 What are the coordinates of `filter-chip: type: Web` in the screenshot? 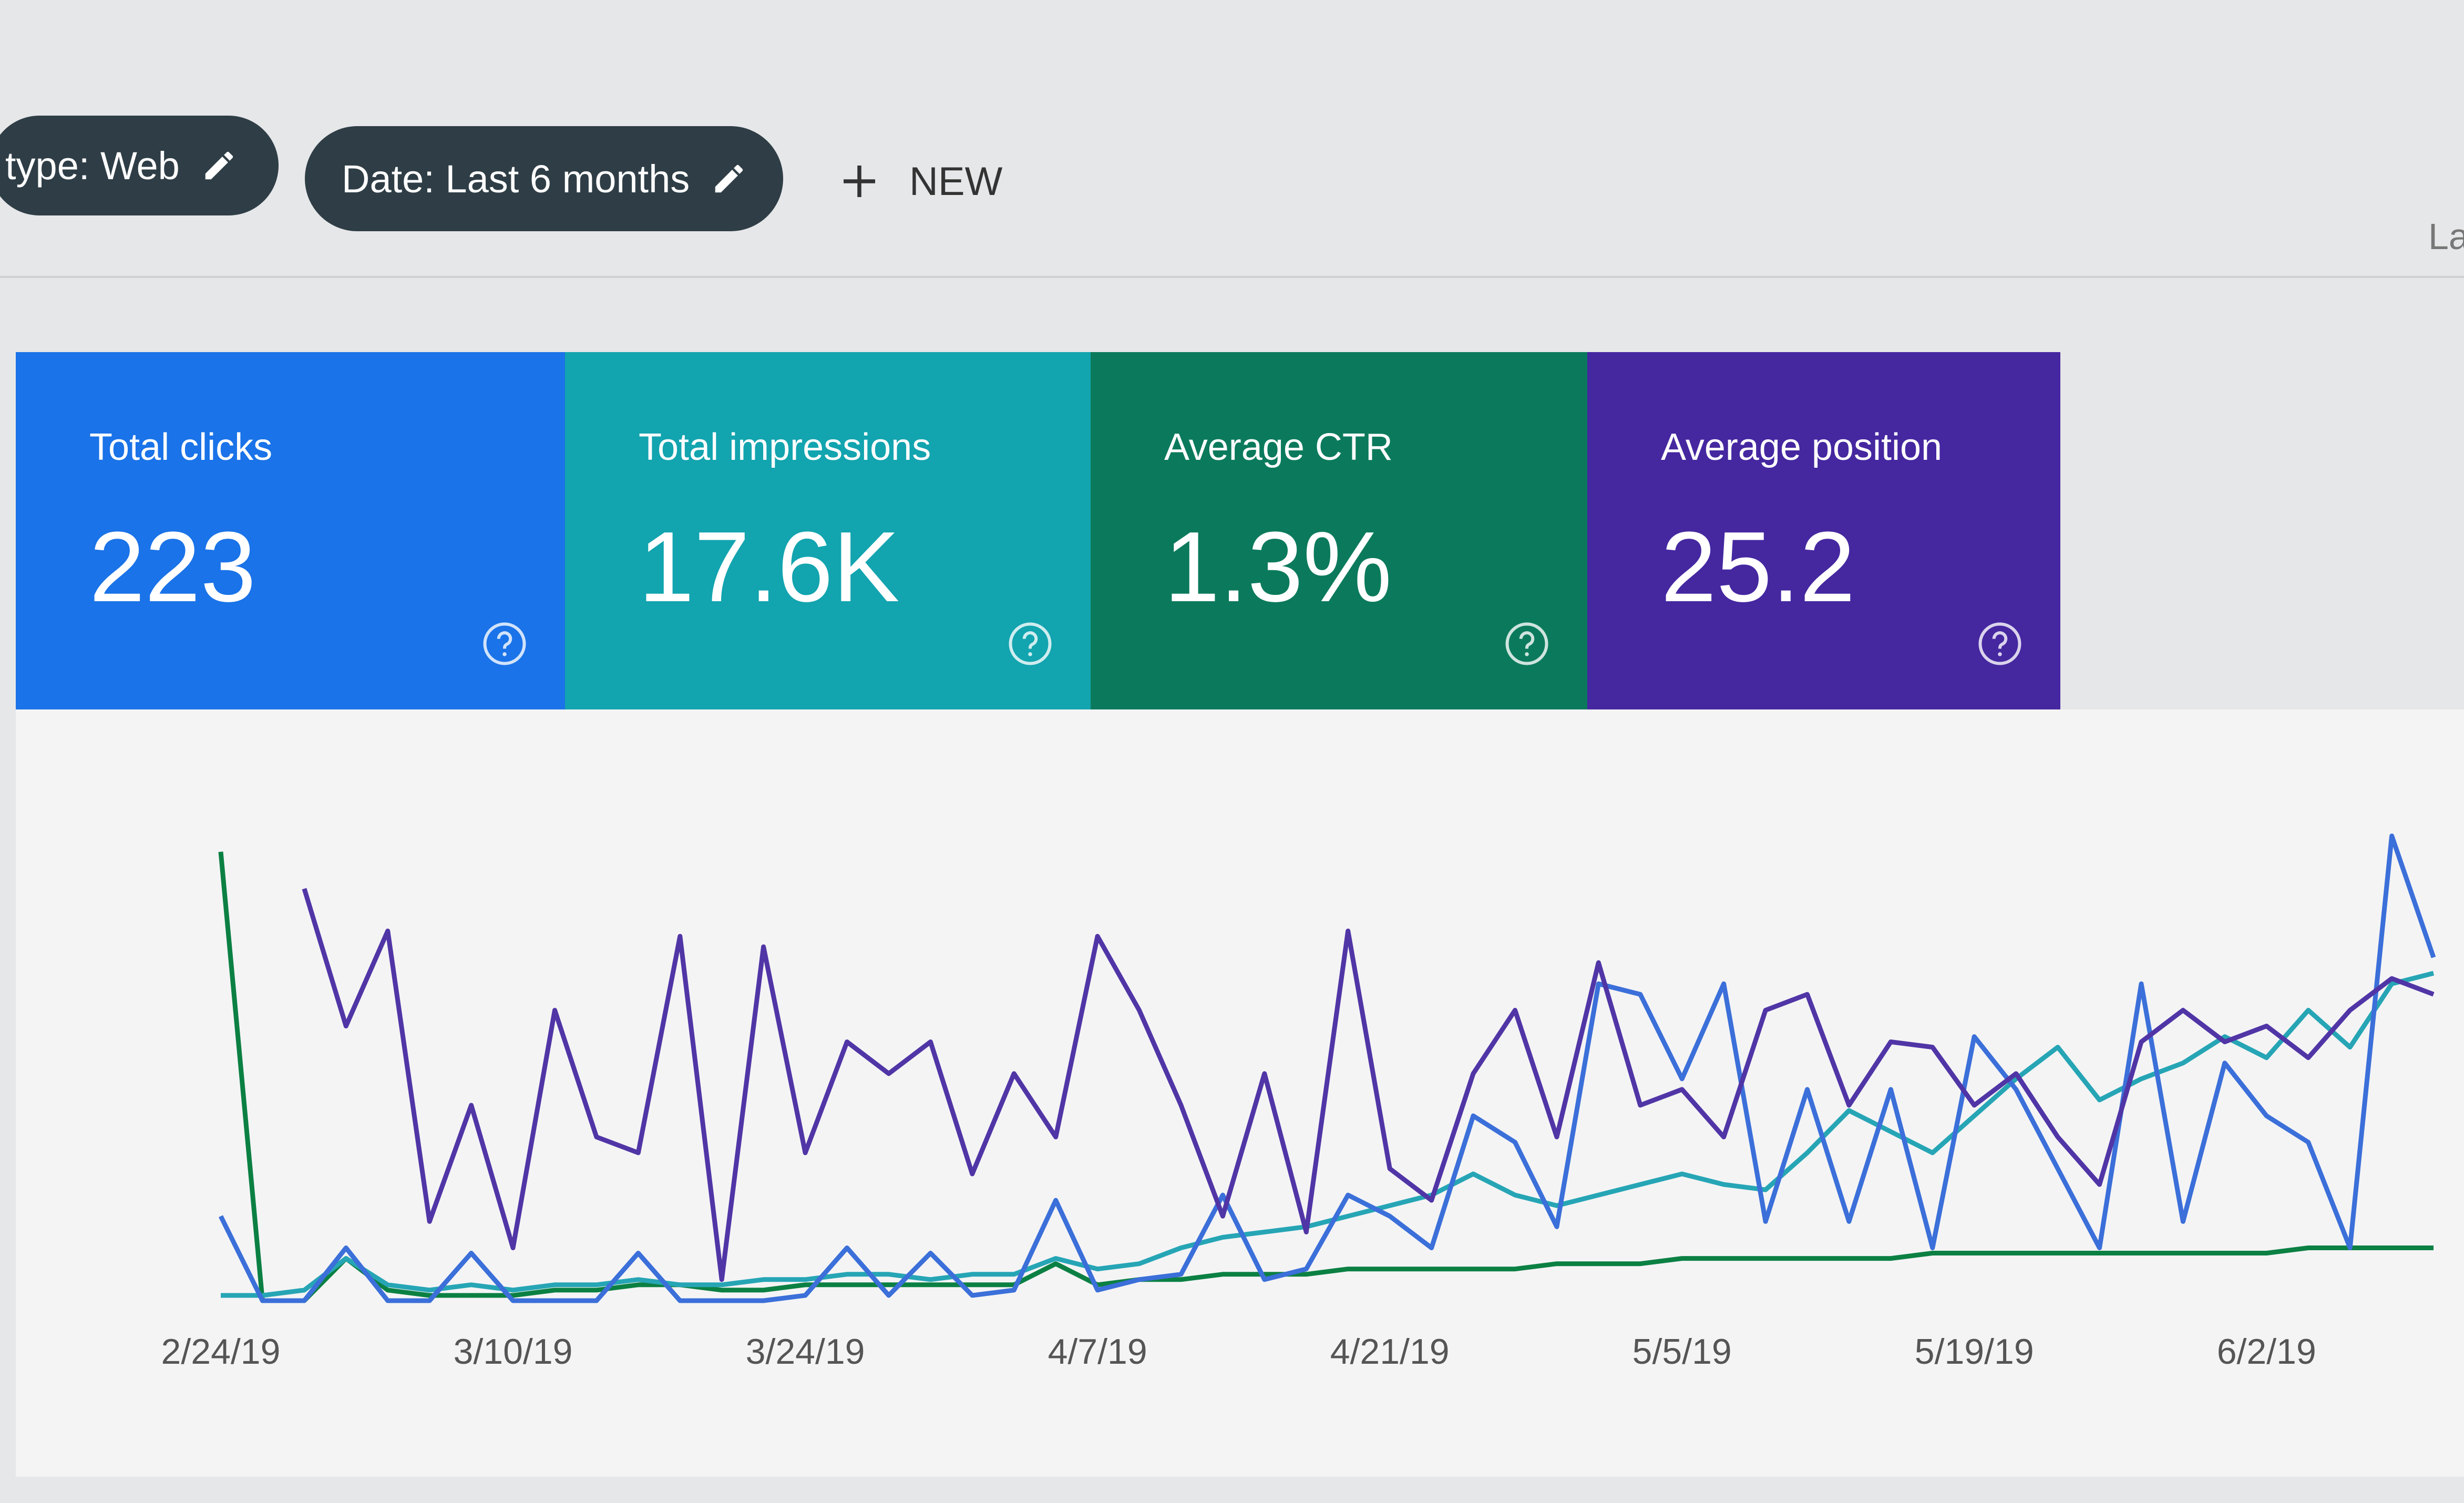 It's located at (140, 166).